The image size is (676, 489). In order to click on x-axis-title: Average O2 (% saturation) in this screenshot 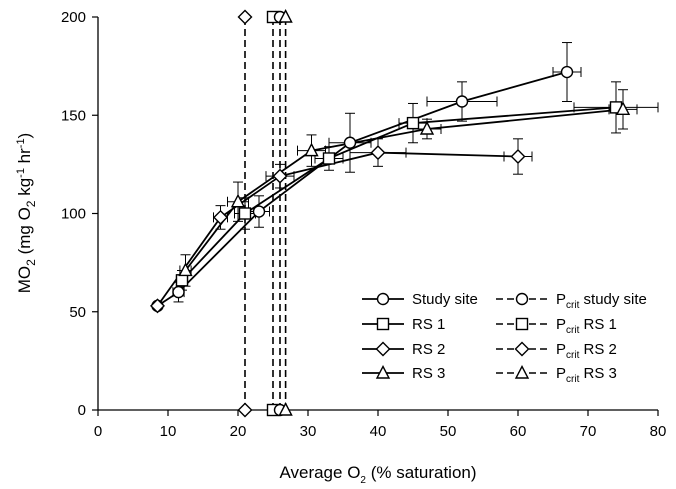, I will do `click(377, 474)`.